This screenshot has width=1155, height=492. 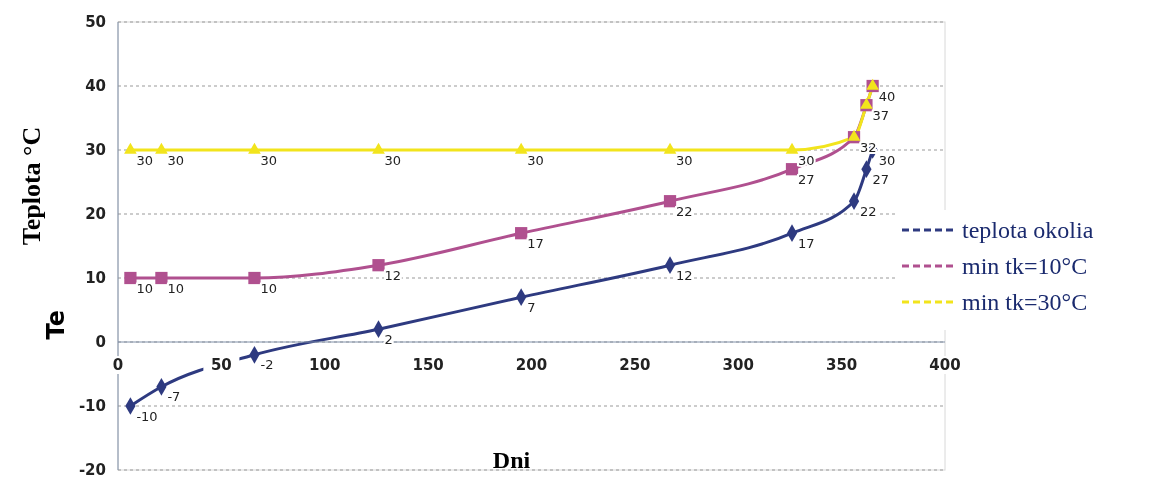 What do you see at coordinates (147, 416) in the screenshot?
I see `data-label: -10` at bounding box center [147, 416].